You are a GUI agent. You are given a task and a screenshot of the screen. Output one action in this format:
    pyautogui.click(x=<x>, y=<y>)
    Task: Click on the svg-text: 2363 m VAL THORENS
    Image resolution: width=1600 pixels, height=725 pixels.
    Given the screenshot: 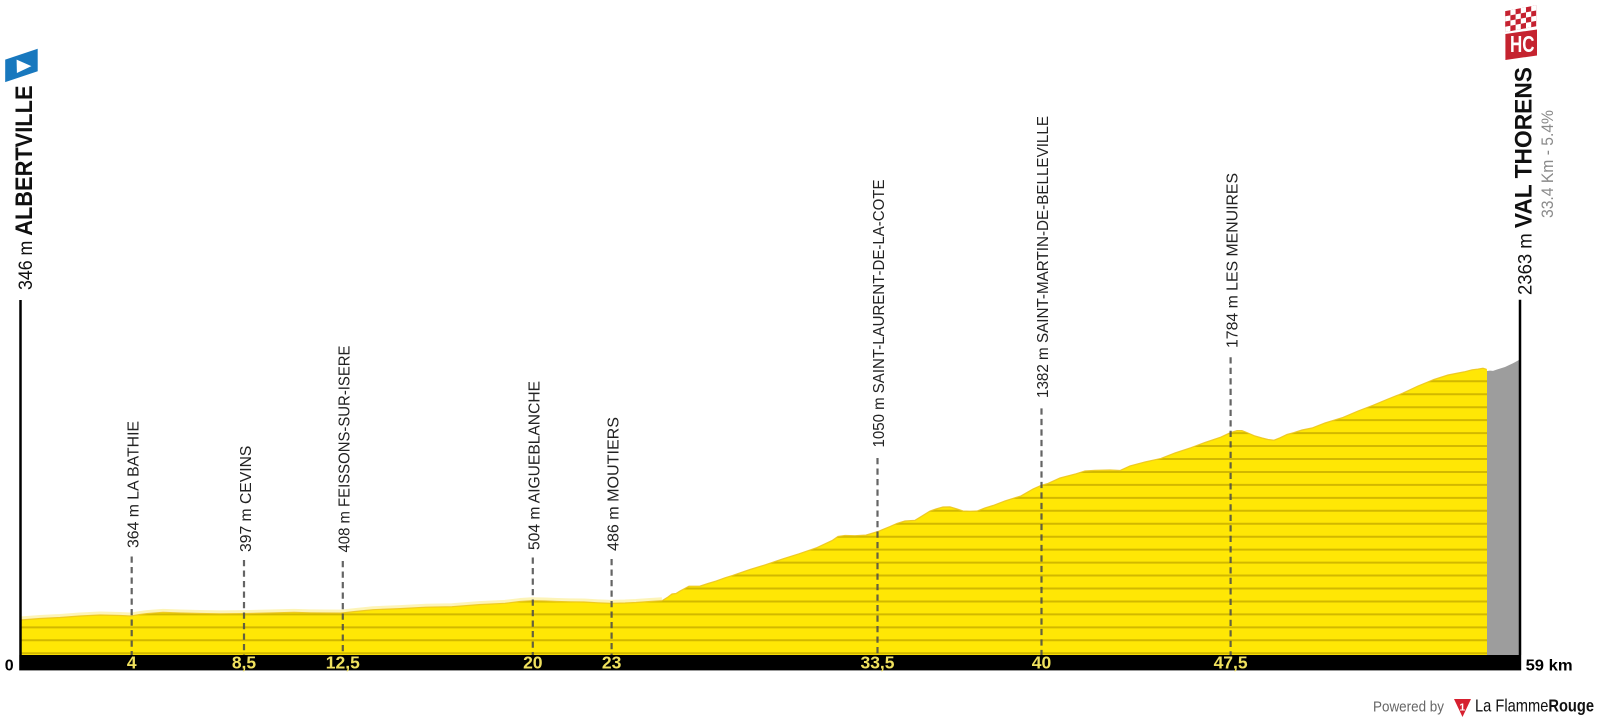 What is the action you would take?
    pyautogui.click(x=1524, y=181)
    